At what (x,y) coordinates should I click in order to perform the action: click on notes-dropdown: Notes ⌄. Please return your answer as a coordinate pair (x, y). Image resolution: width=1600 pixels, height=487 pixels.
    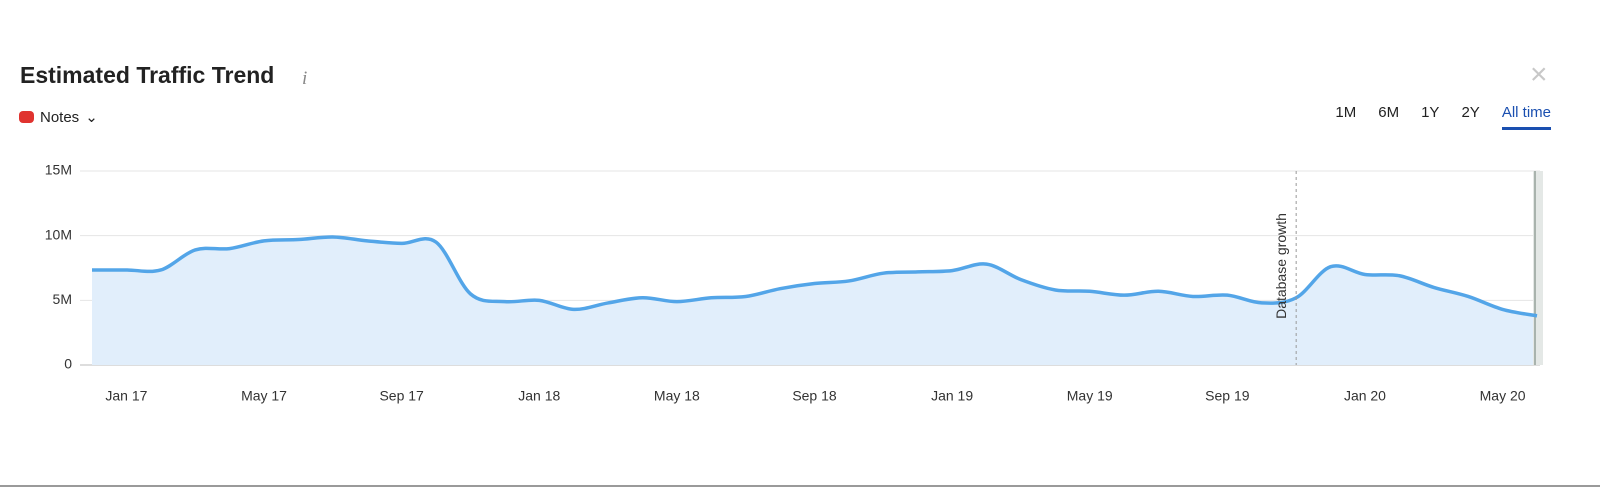
    Looking at the image, I should click on (58, 117).